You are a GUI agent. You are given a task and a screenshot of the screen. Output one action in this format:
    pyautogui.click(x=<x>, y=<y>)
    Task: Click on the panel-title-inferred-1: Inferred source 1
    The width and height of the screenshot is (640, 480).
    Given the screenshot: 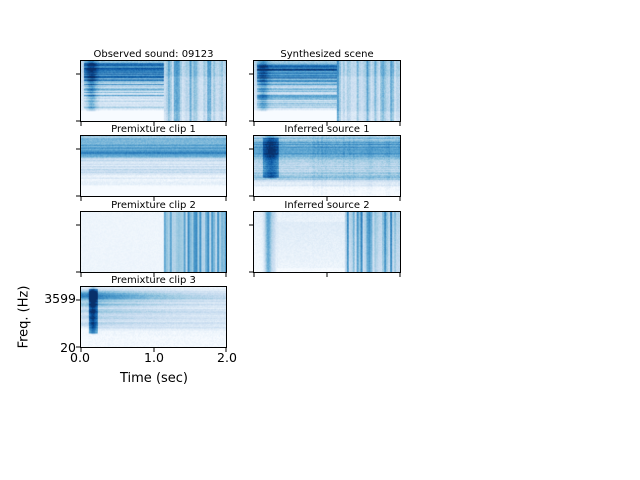 What is the action you would take?
    pyautogui.click(x=327, y=129)
    